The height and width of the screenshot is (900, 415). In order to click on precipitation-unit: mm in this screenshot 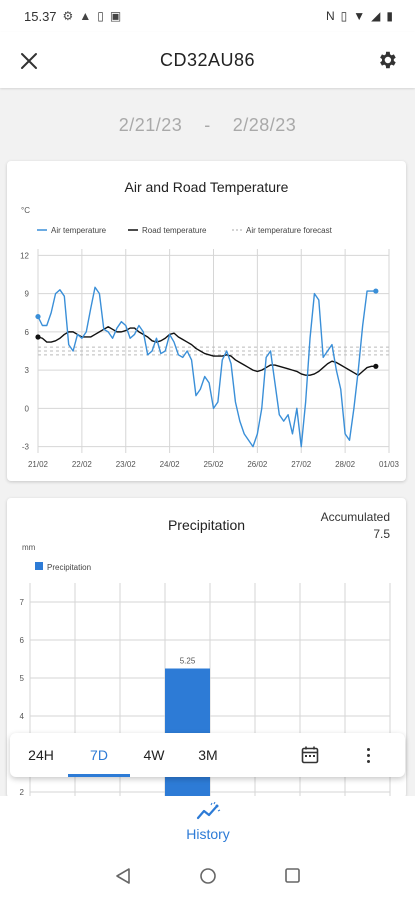, I will do `click(29, 547)`.